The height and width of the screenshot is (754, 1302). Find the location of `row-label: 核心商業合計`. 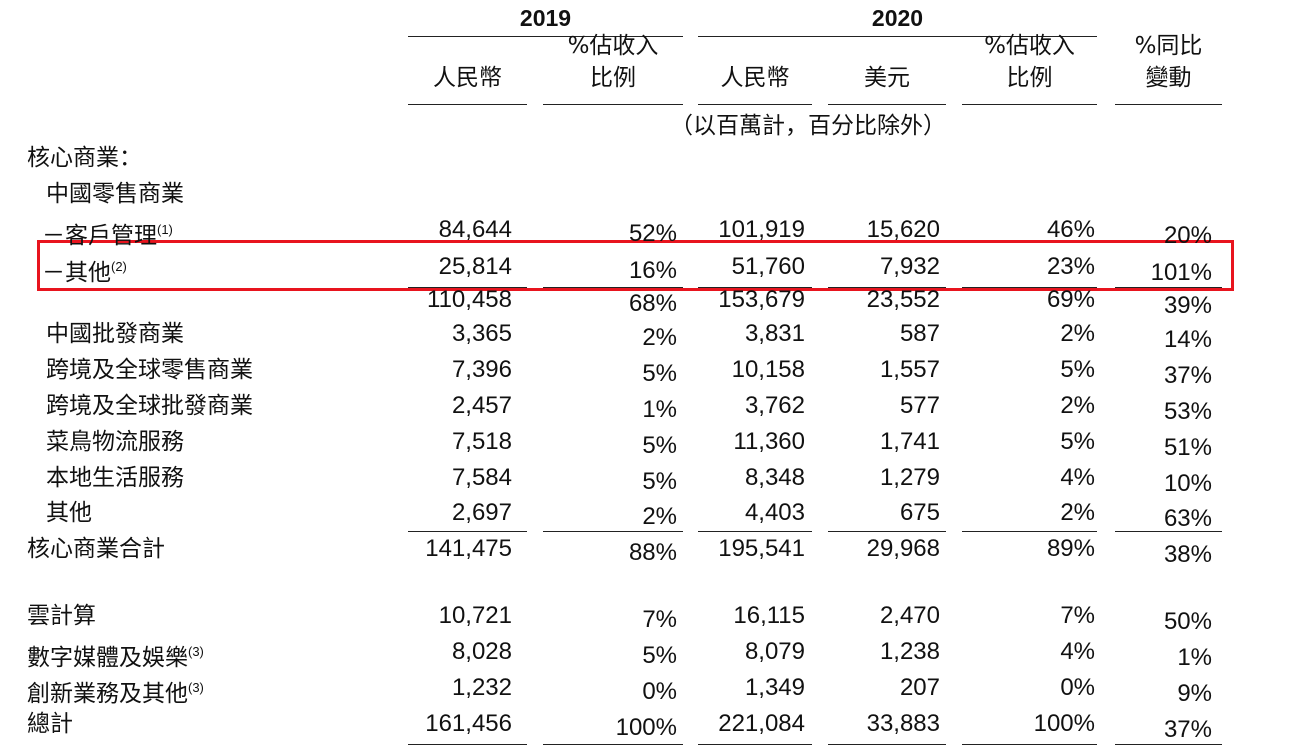

row-label: 核心商業合計 is located at coordinates (96, 549).